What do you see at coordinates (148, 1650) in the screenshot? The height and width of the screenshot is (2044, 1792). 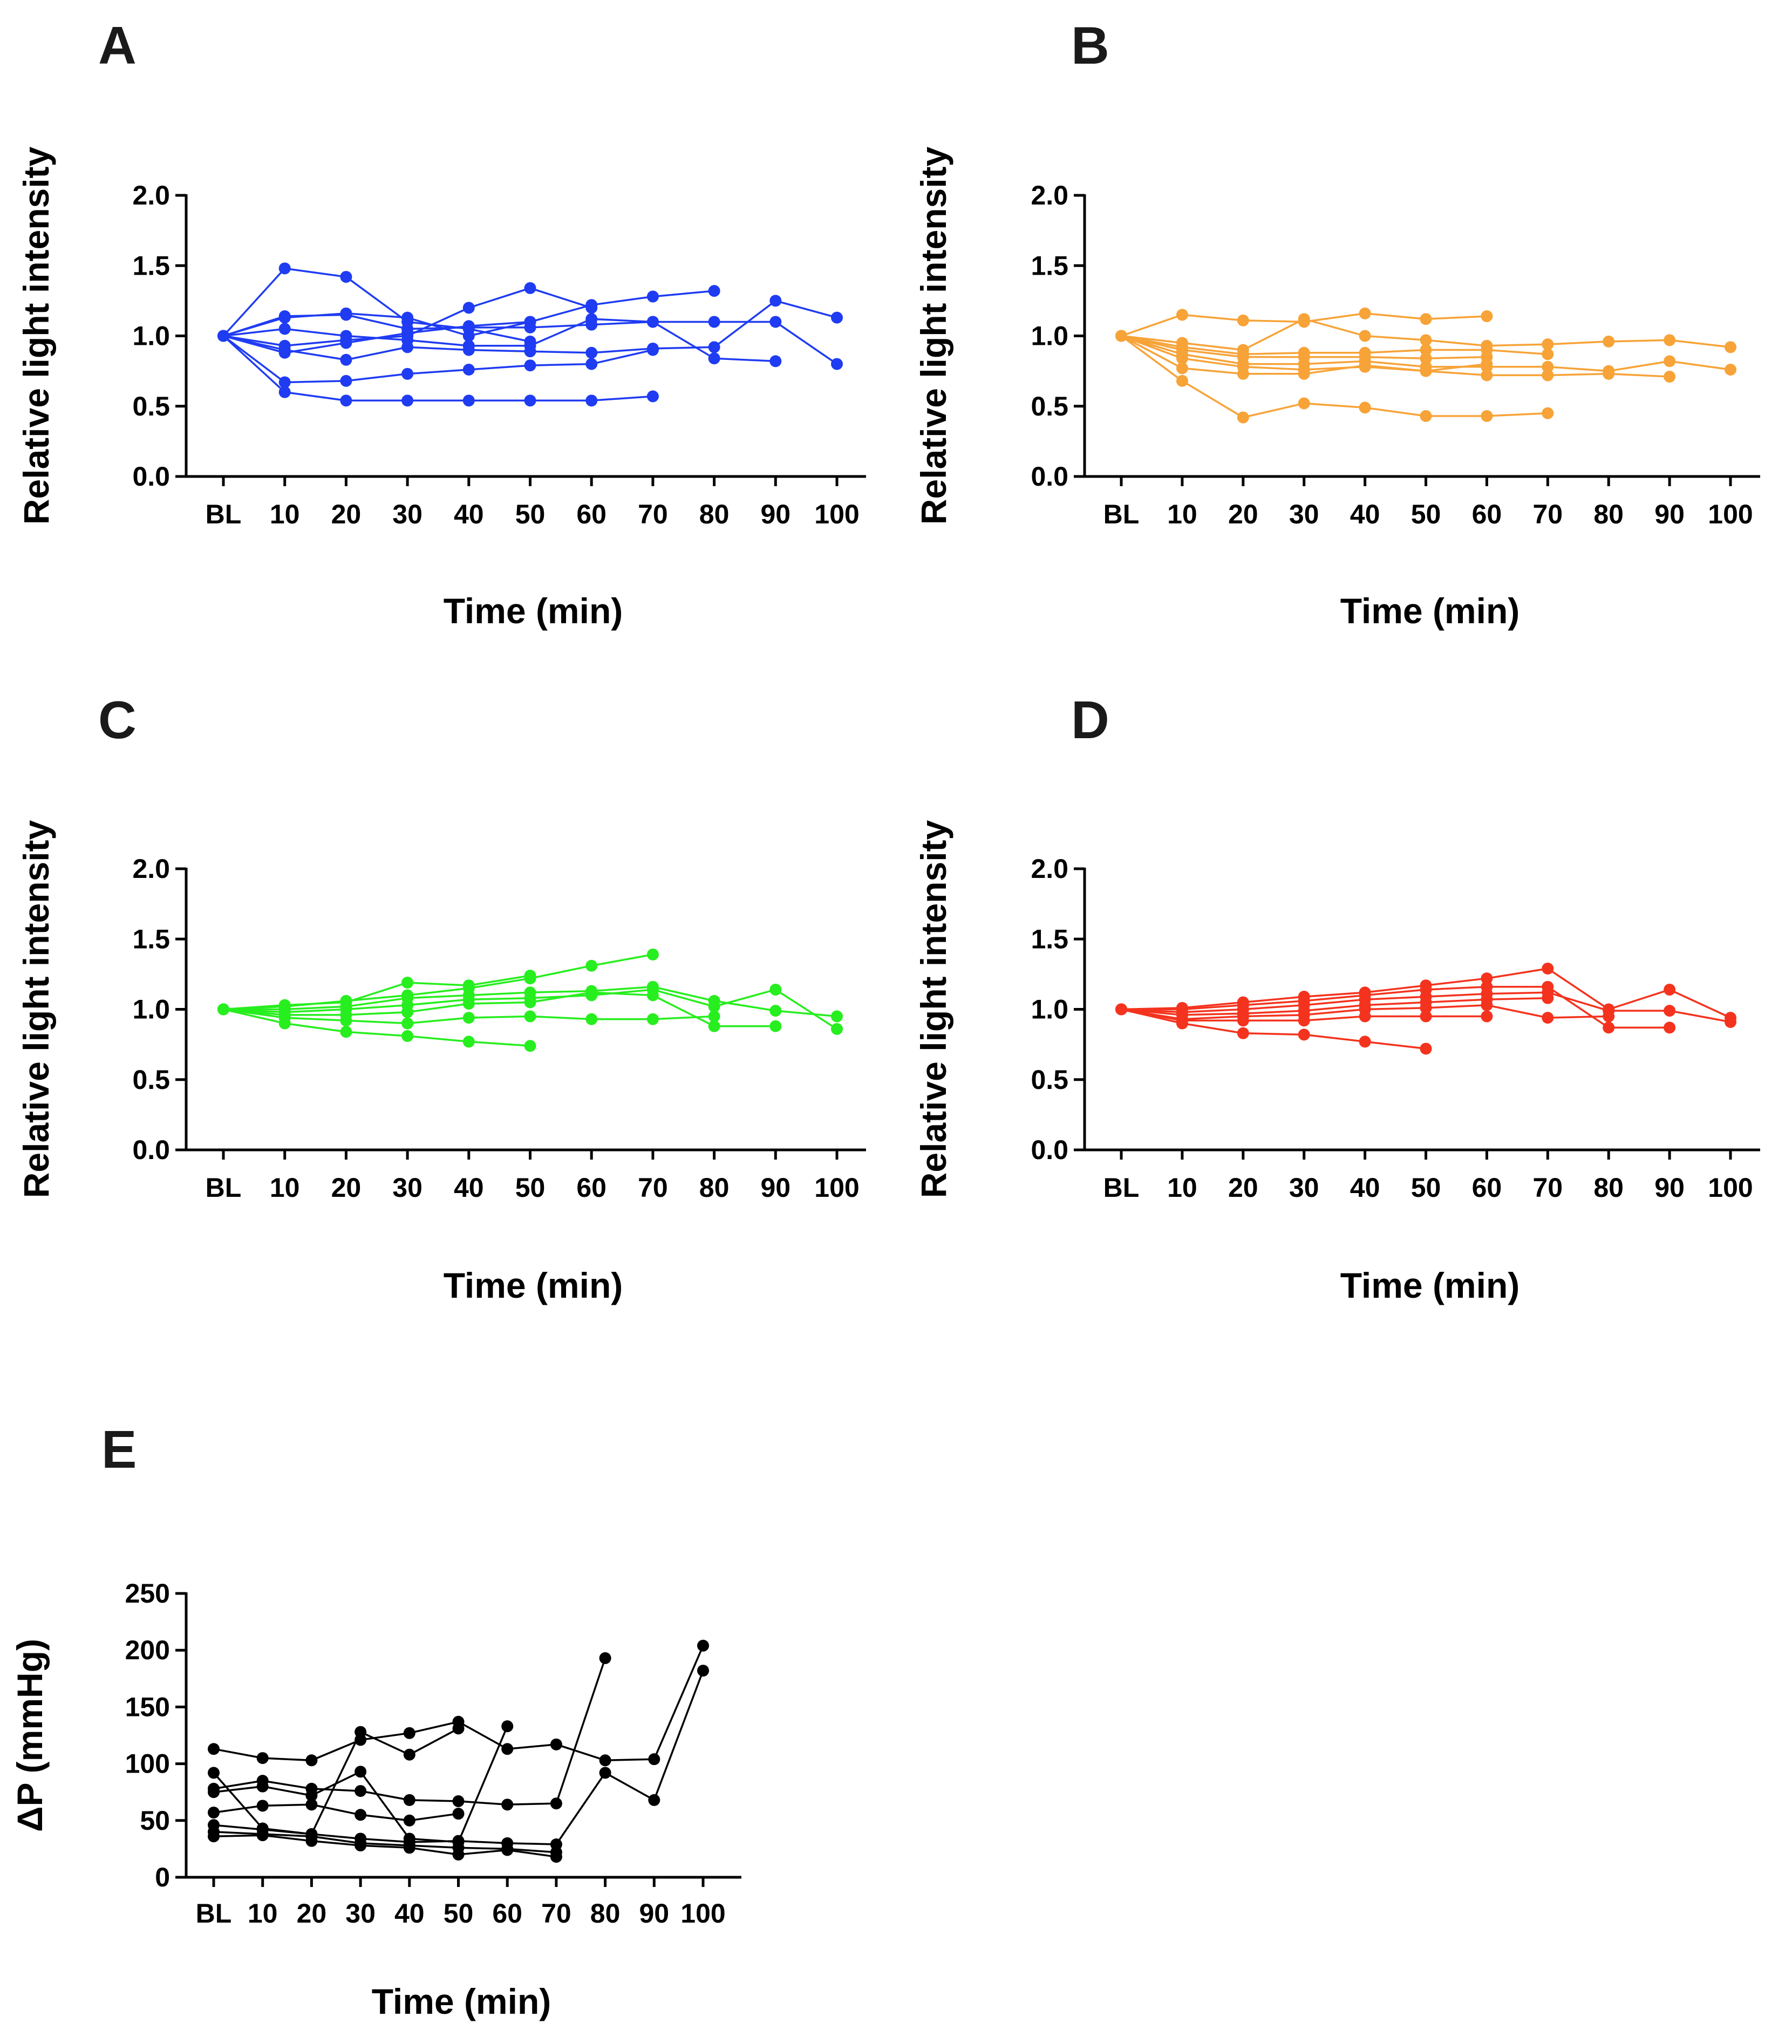 I see `y-tick-label-e: 200` at bounding box center [148, 1650].